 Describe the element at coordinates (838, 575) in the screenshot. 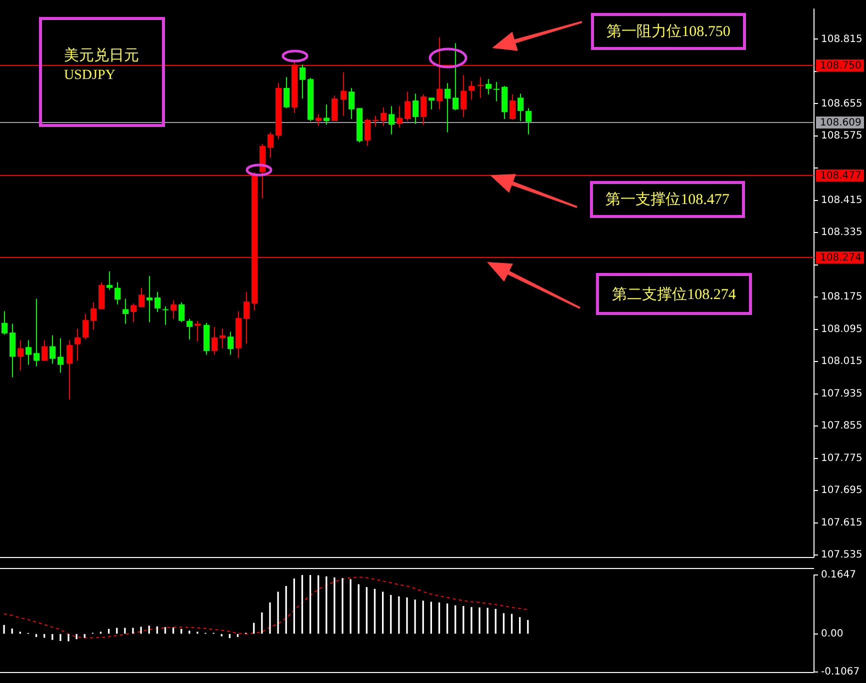

I see `y-tick-label: 0.1647` at that location.